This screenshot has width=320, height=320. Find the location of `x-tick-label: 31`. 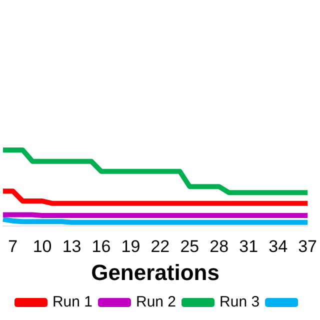

x-tick-label: 31 is located at coordinates (248, 246).